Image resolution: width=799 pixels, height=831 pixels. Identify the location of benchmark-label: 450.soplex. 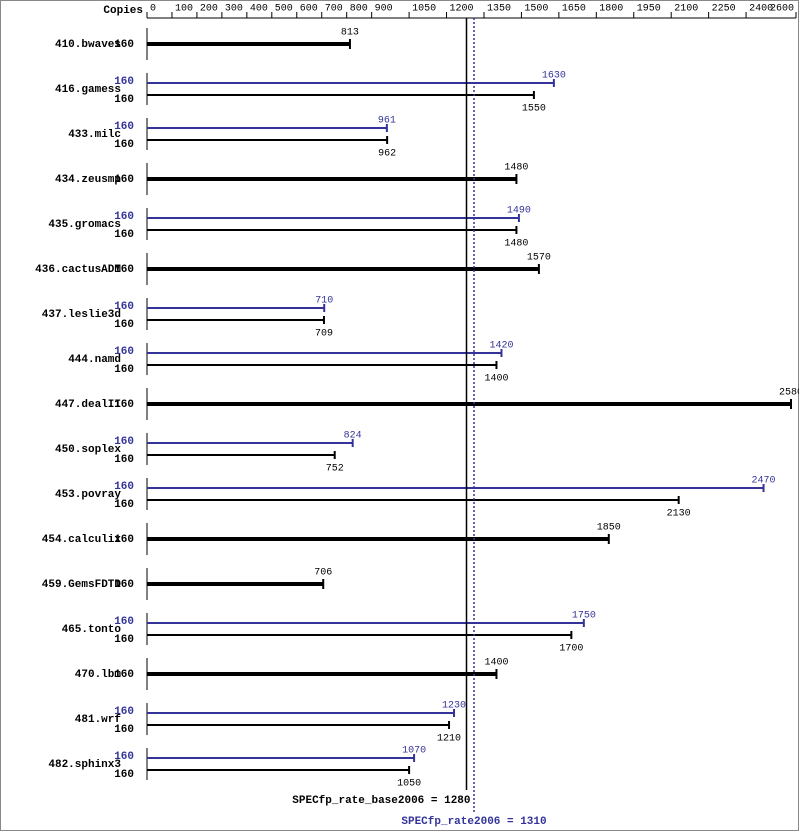
(88, 450).